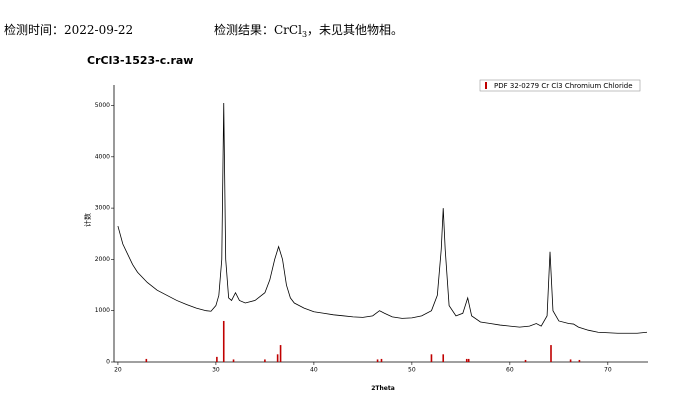 This screenshot has width=677, height=407. What do you see at coordinates (486, 85) in the screenshot?
I see `legend-swatch` at bounding box center [486, 85].